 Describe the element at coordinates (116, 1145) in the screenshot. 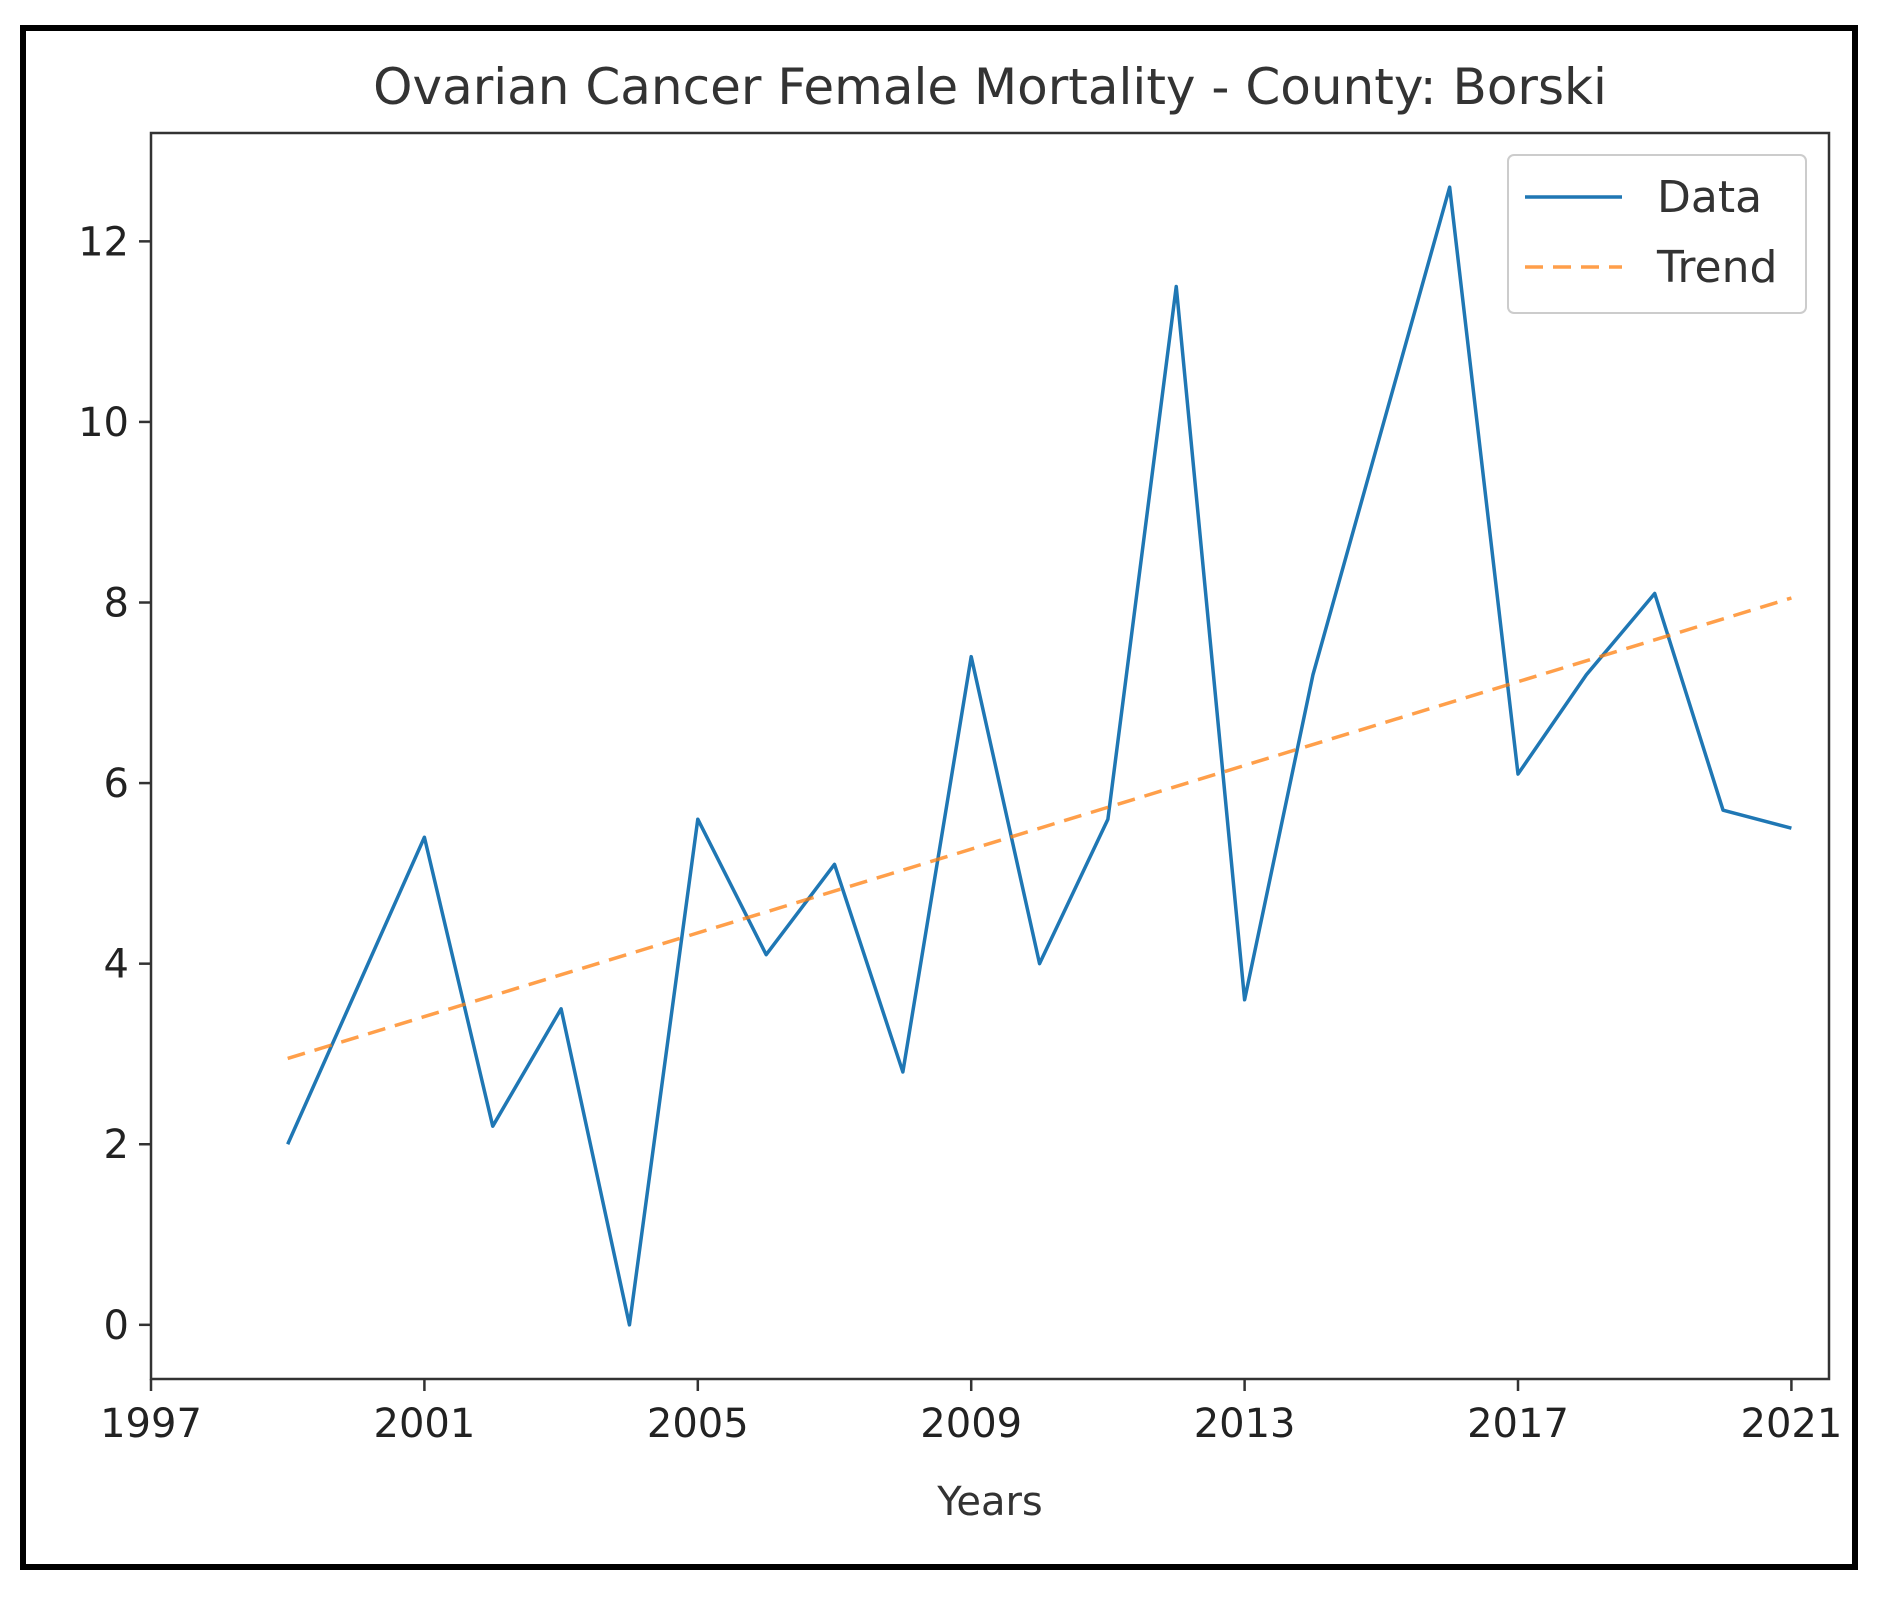

I see `y-tick-label: 2` at that location.